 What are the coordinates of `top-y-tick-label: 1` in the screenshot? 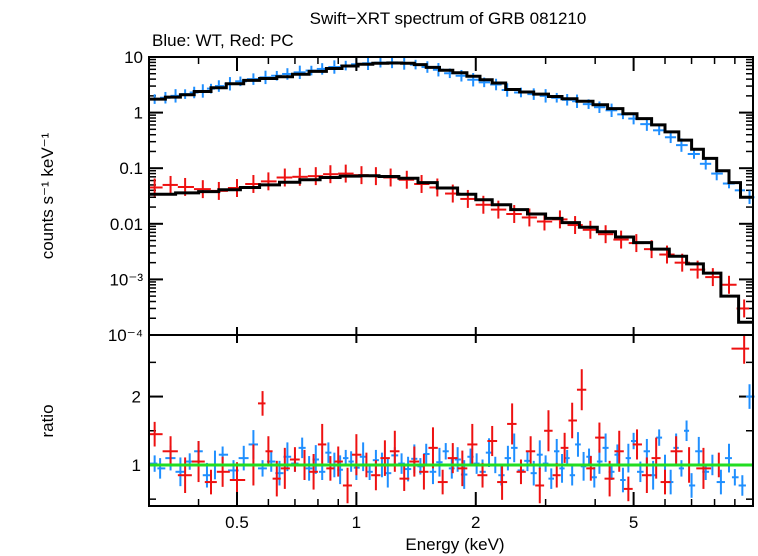 It's located at (138, 113).